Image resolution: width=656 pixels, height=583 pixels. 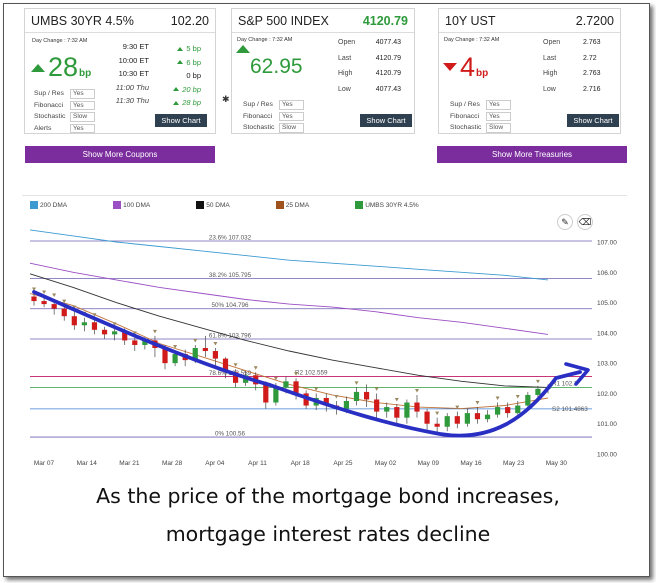 What do you see at coordinates (191, 103) in the screenshot?
I see `change-text: 28 bp` at bounding box center [191, 103].